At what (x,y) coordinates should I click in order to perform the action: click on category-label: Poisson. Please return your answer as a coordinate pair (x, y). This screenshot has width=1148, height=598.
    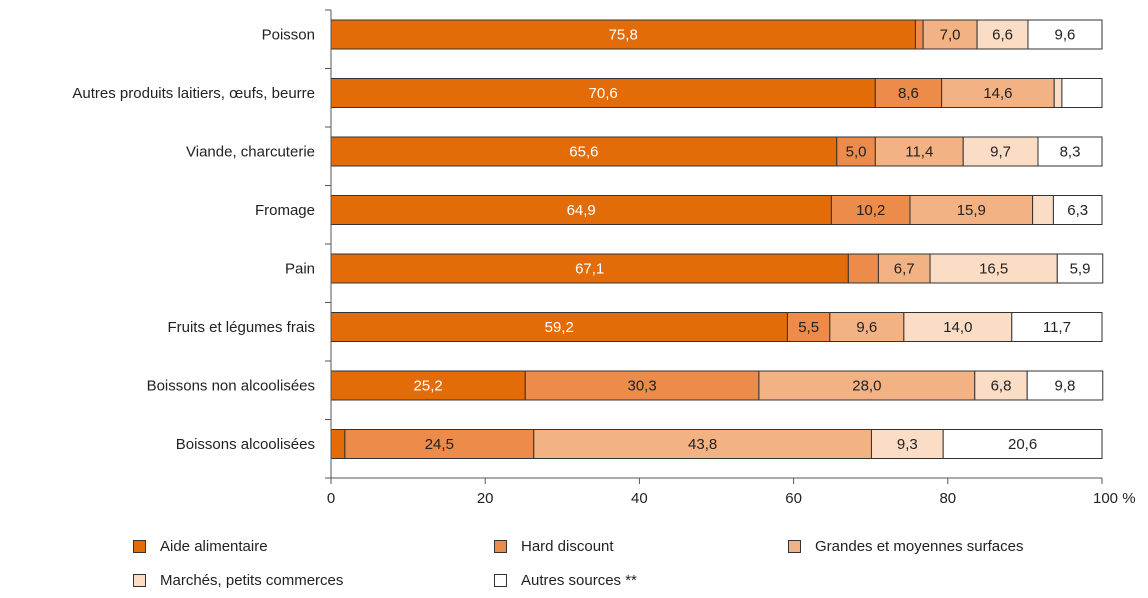
    Looking at the image, I should click on (288, 35).